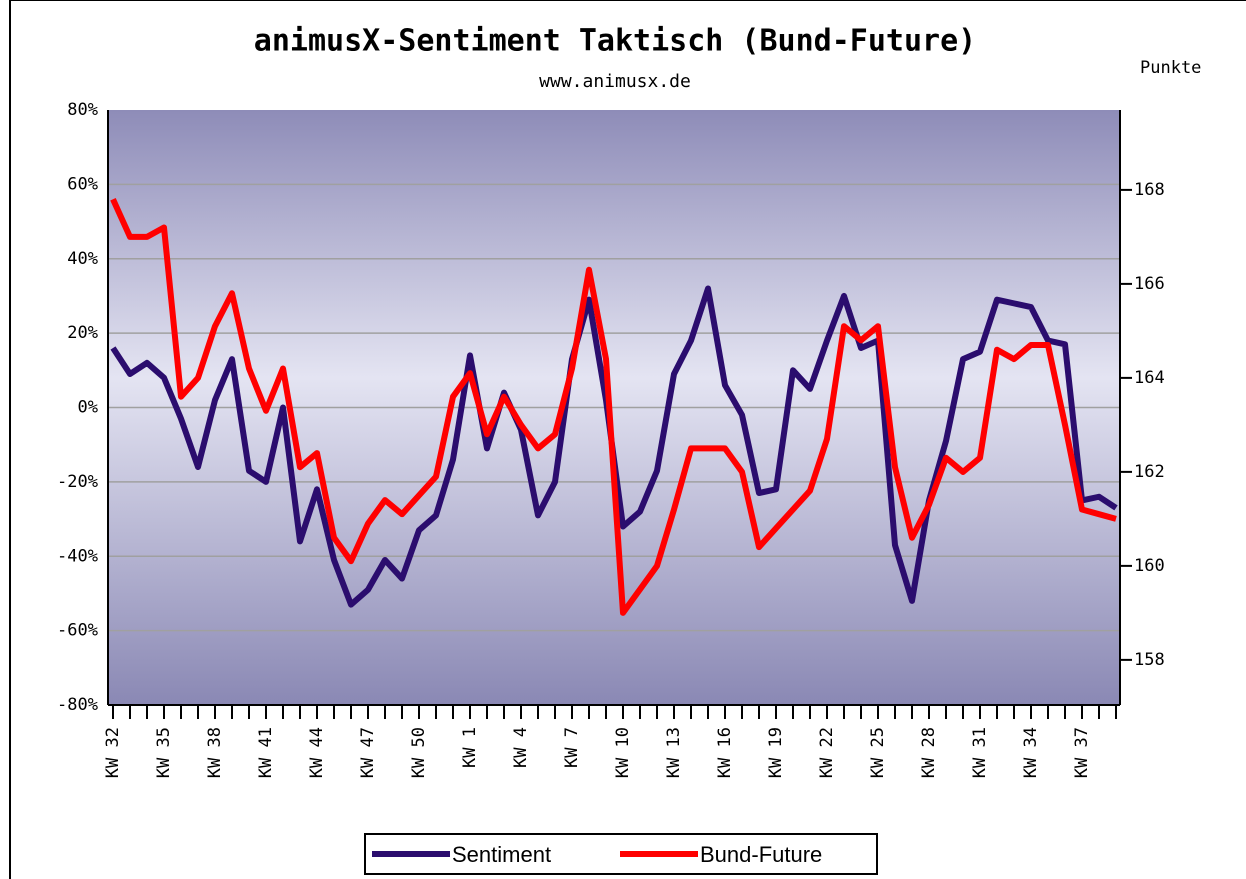  Describe the element at coordinates (725, 752) in the screenshot. I see `x-tick-label: KW 16` at that location.